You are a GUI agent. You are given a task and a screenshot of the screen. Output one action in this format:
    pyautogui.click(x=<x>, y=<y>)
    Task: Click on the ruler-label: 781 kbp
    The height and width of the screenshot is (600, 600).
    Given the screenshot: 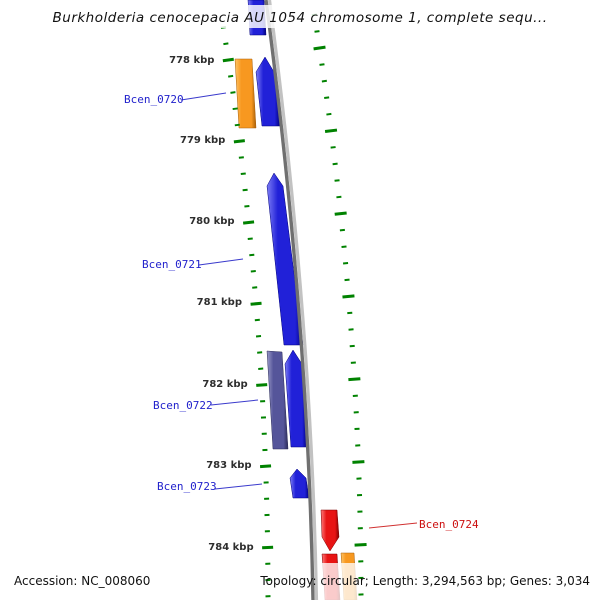 What is the action you would take?
    pyautogui.click(x=219, y=302)
    